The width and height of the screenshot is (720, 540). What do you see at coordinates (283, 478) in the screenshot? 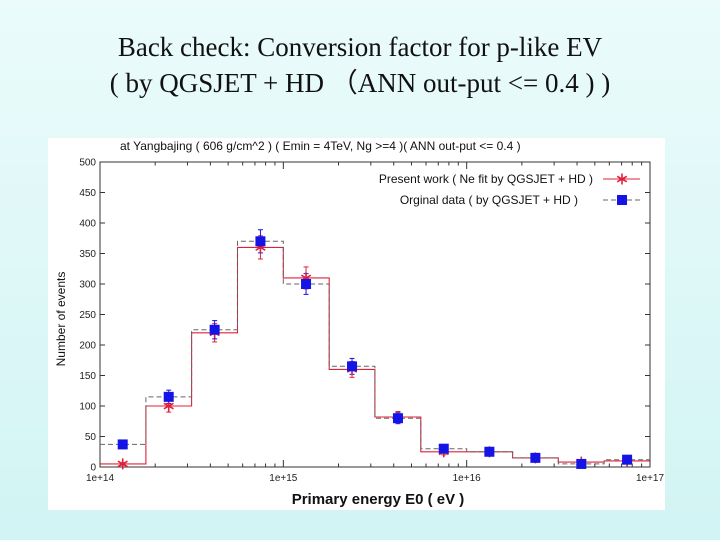
I see `x-tick-label: 1e+15` at bounding box center [283, 478].